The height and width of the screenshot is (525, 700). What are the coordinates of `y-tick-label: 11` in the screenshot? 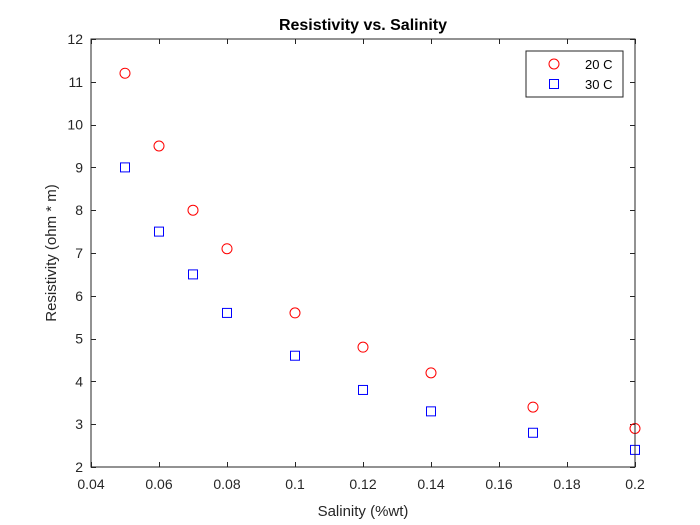 It's located at (75, 82).